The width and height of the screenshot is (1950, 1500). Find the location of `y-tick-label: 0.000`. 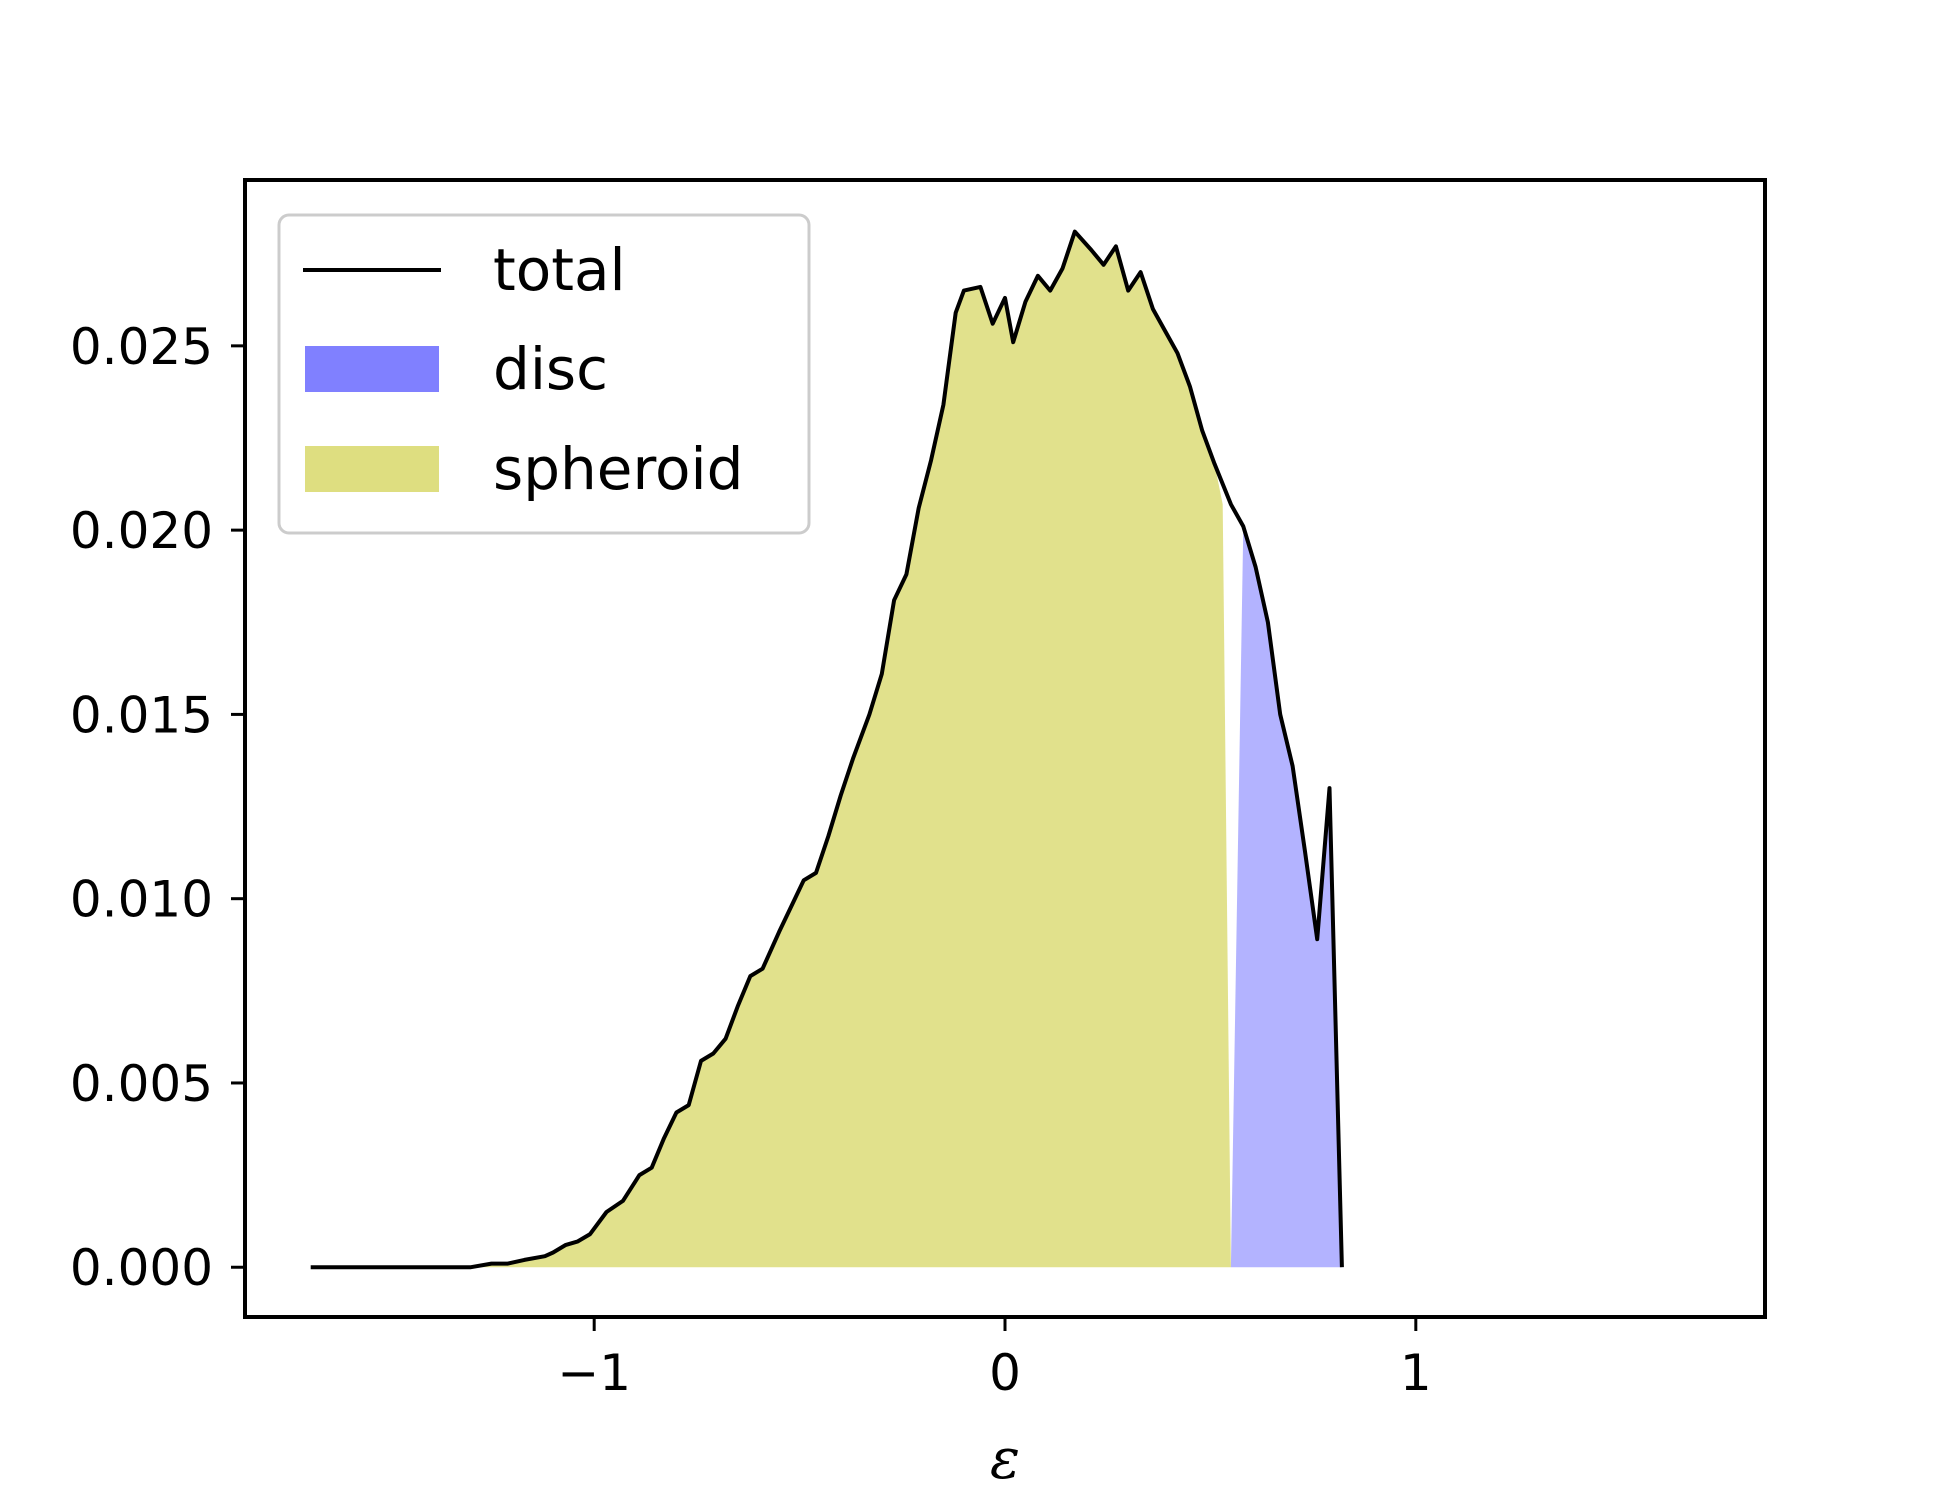

y-tick-label: 0.000 is located at coordinates (141, 1268).